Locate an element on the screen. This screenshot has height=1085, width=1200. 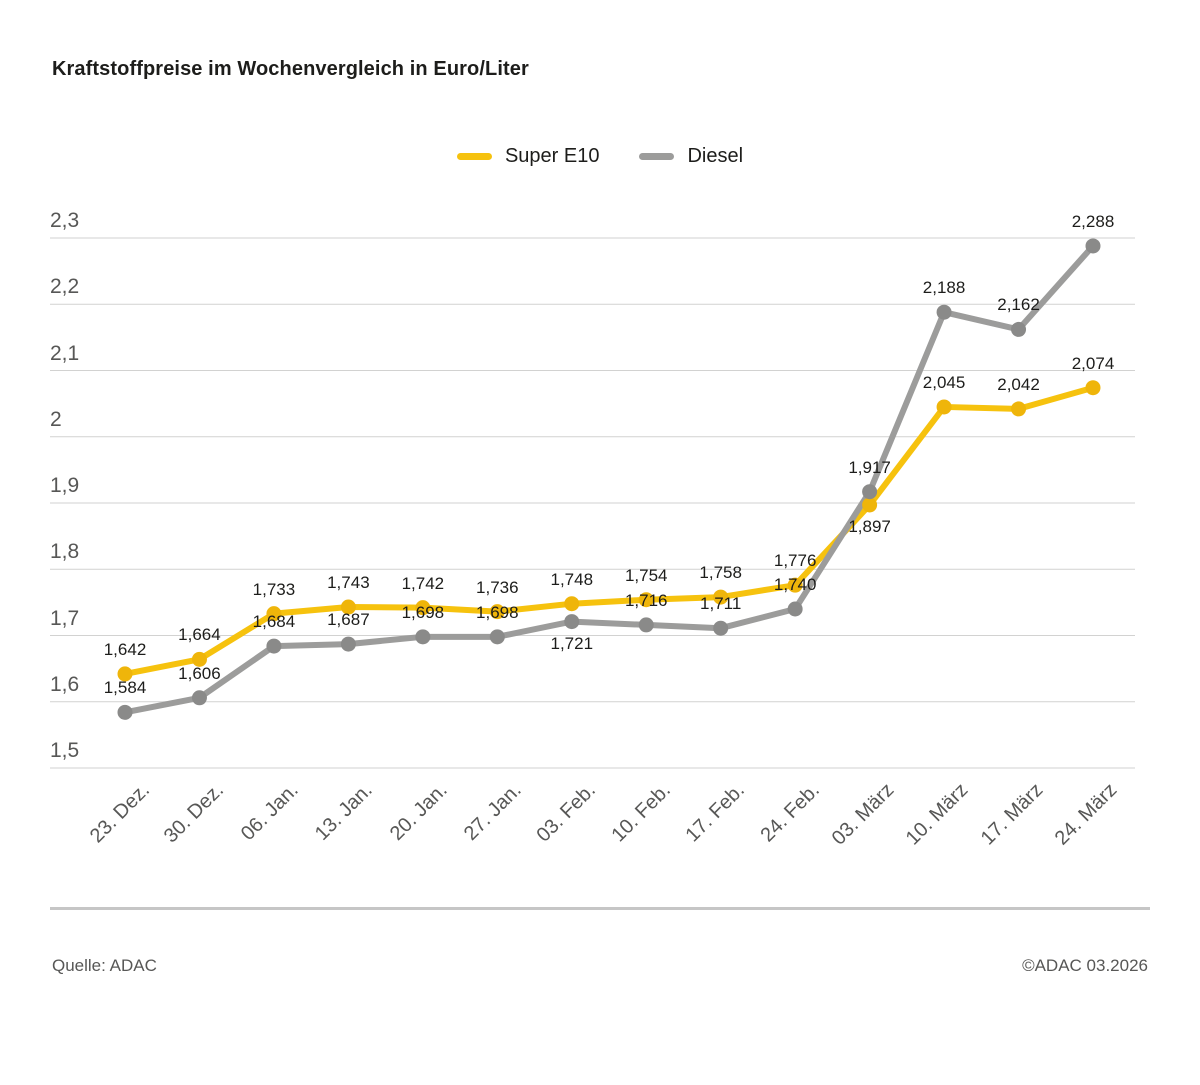
data-label-super-e10: 1,776 is located at coordinates (795, 561).